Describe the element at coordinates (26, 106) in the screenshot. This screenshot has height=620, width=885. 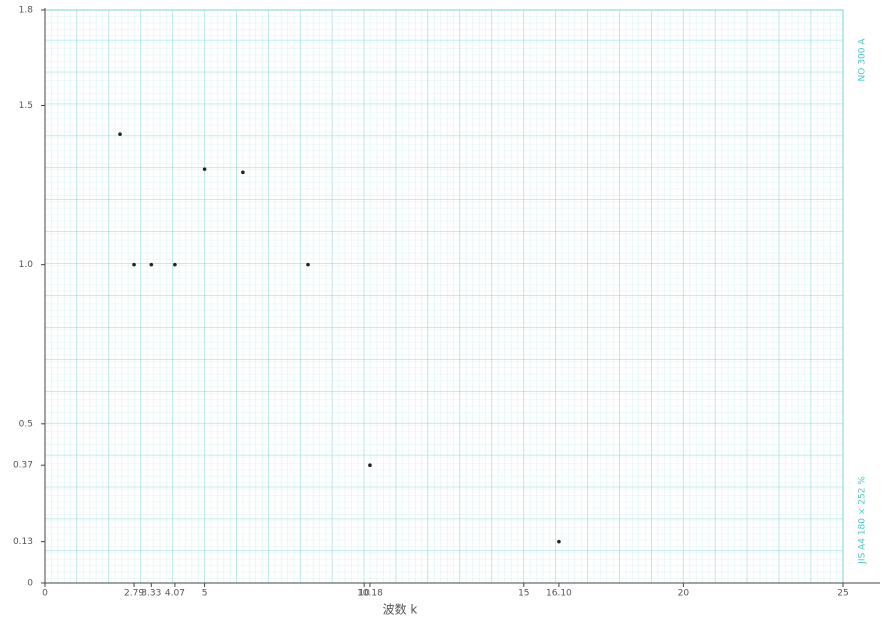
I see `y-tick-label: 1.5` at that location.